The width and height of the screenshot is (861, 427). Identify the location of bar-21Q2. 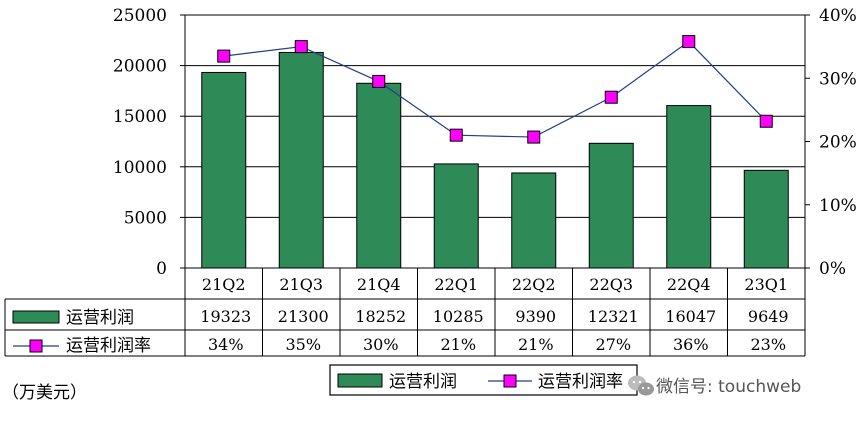
(224, 170).